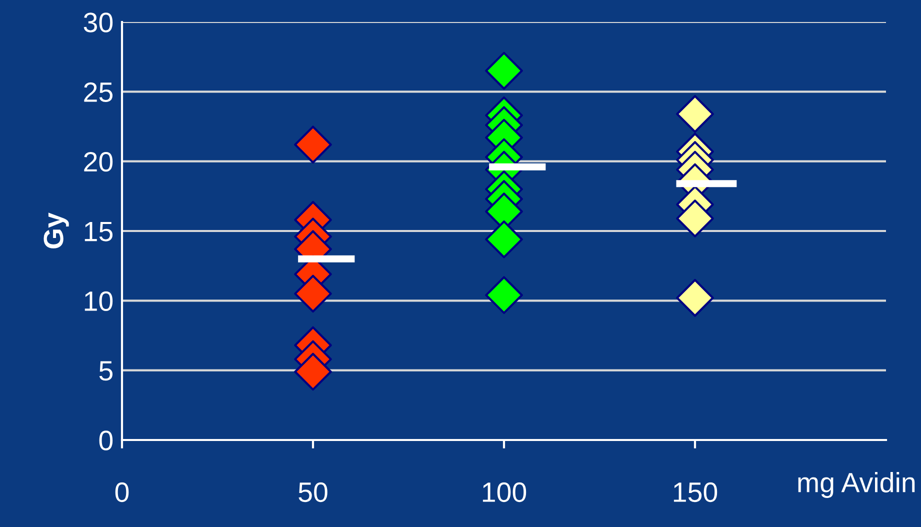  Describe the element at coordinates (98, 92) in the screenshot. I see `y-tick-label: 25` at that location.